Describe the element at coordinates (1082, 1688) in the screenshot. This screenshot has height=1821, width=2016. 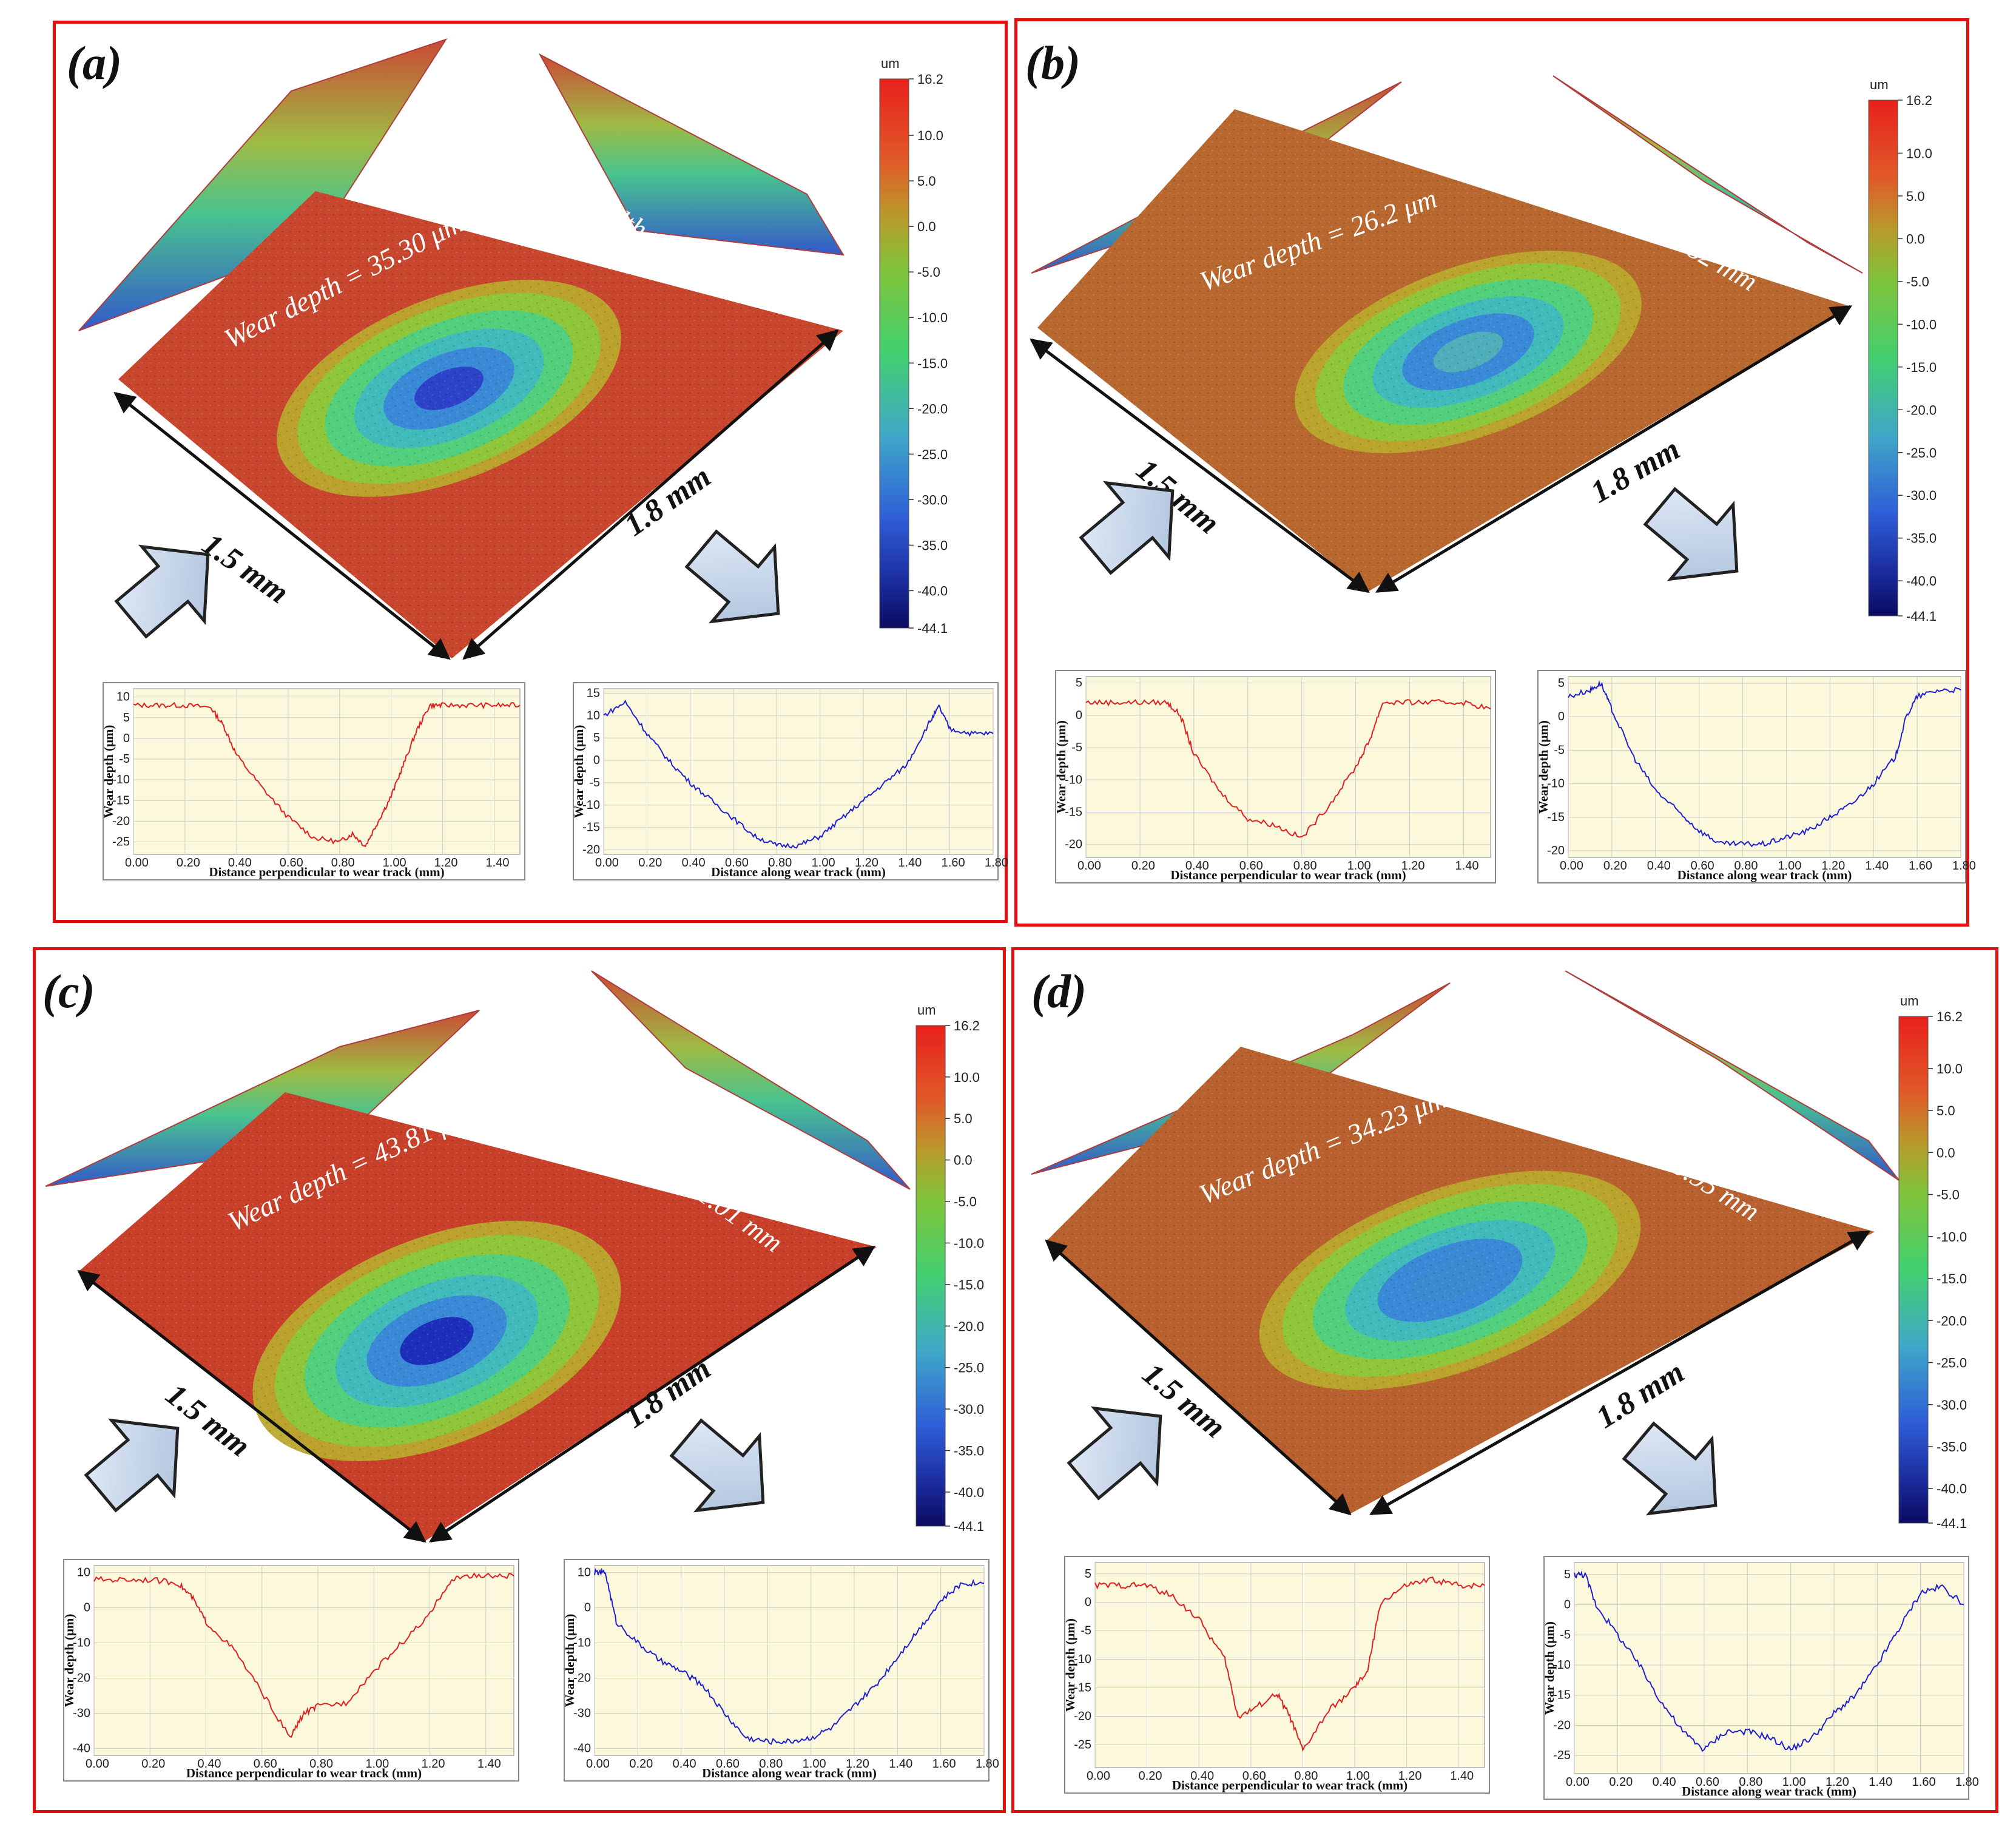
I see `chart-y-tick-label: -15` at that location.